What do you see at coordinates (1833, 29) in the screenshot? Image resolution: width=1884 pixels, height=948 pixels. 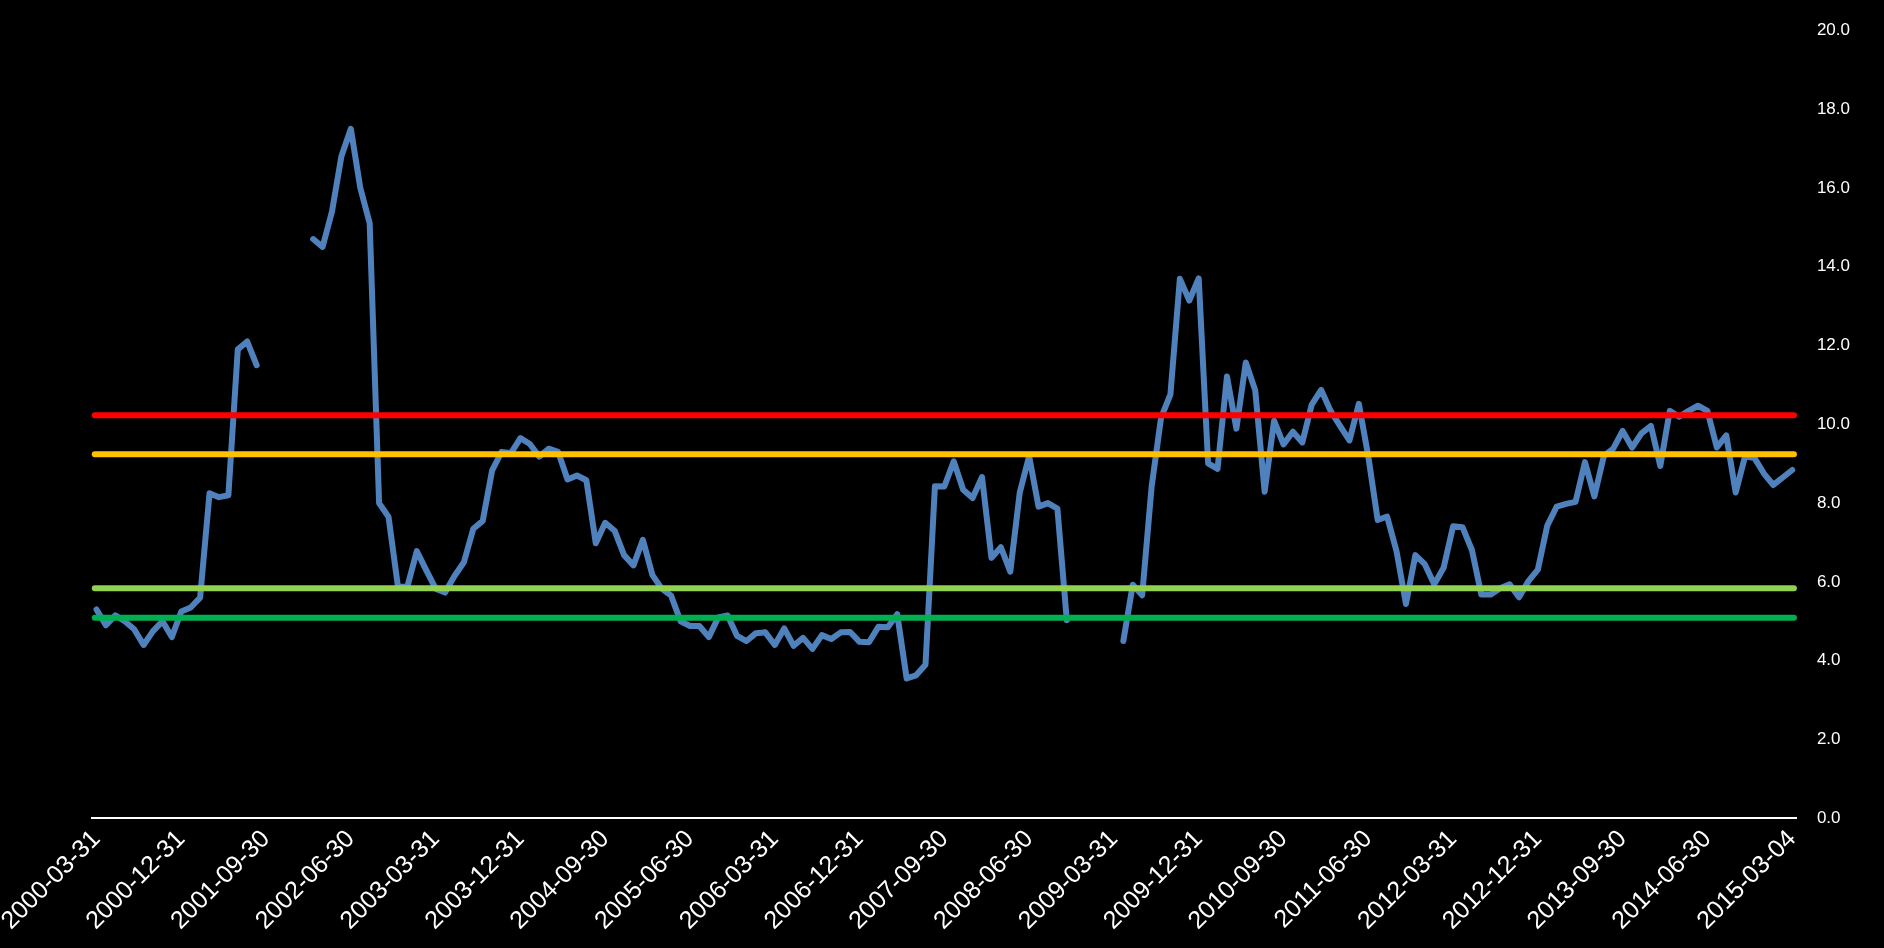 I see `y-tick-label: 20.0` at bounding box center [1833, 29].